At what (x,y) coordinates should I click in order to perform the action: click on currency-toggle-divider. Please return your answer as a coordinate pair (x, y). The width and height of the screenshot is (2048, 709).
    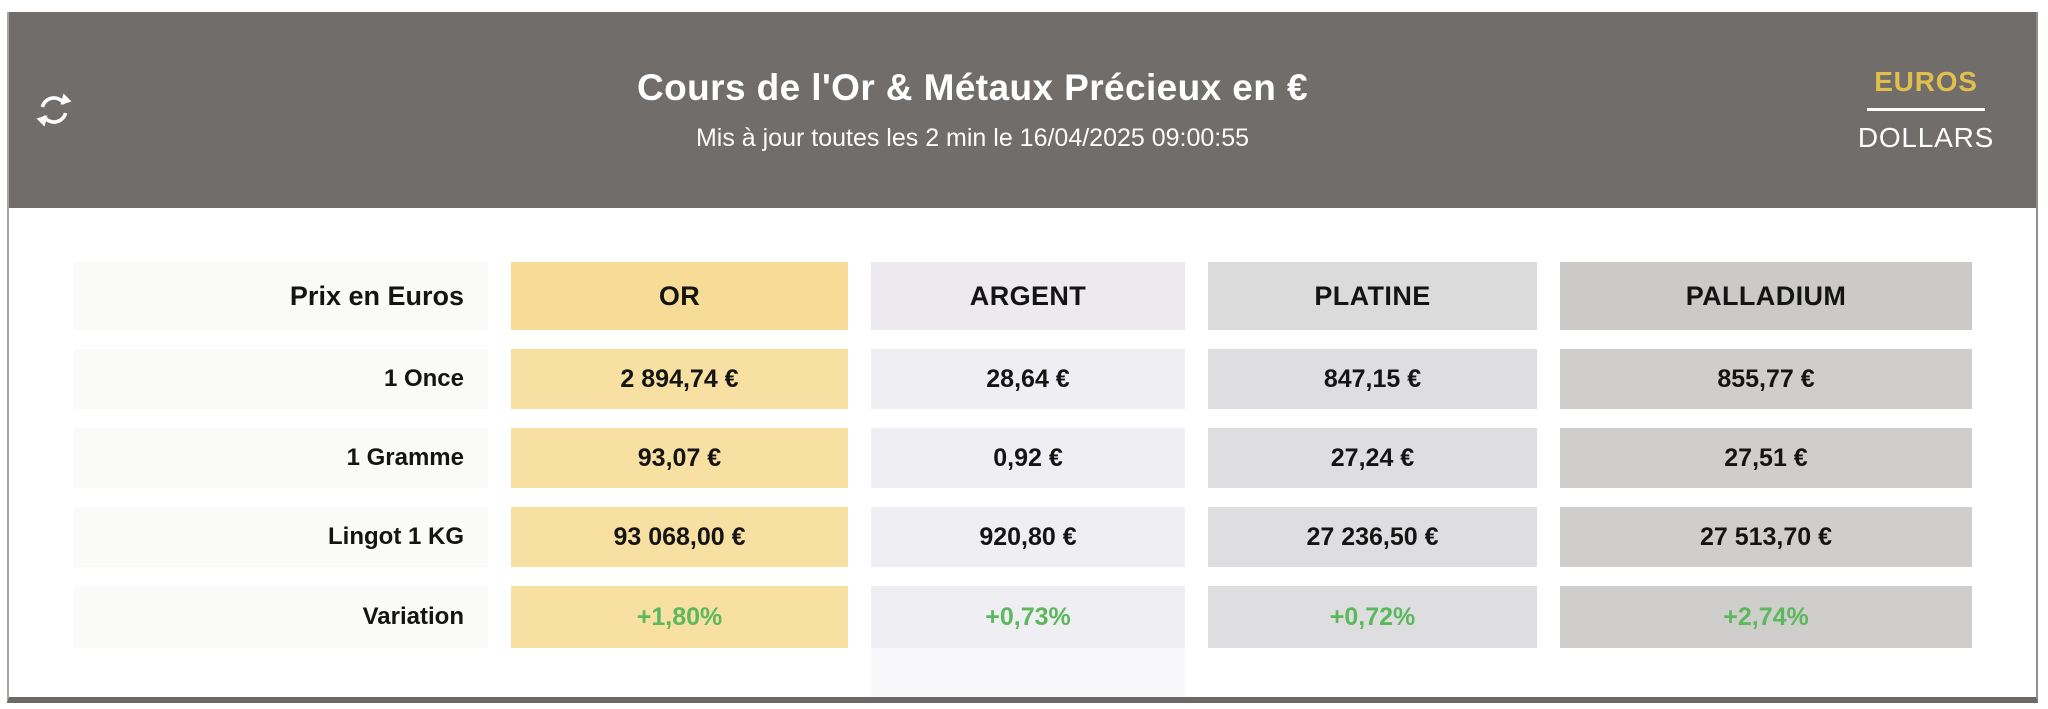
    Looking at the image, I should click on (1926, 109).